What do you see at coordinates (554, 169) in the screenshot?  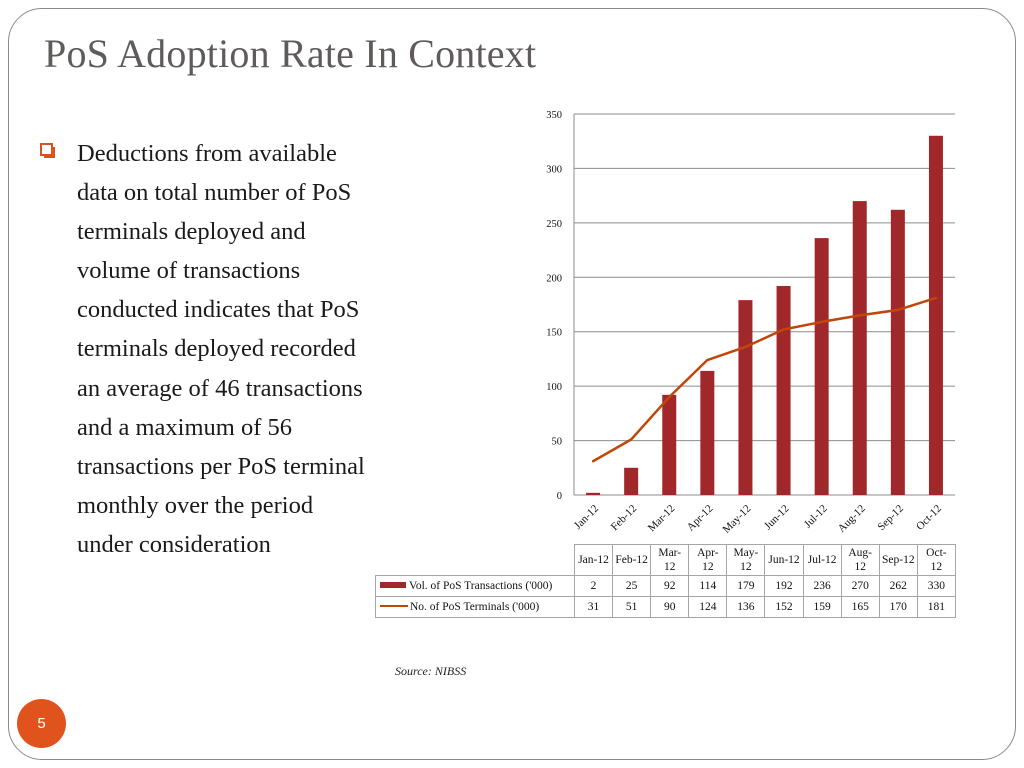 I see `y-tick-label: 300` at bounding box center [554, 169].